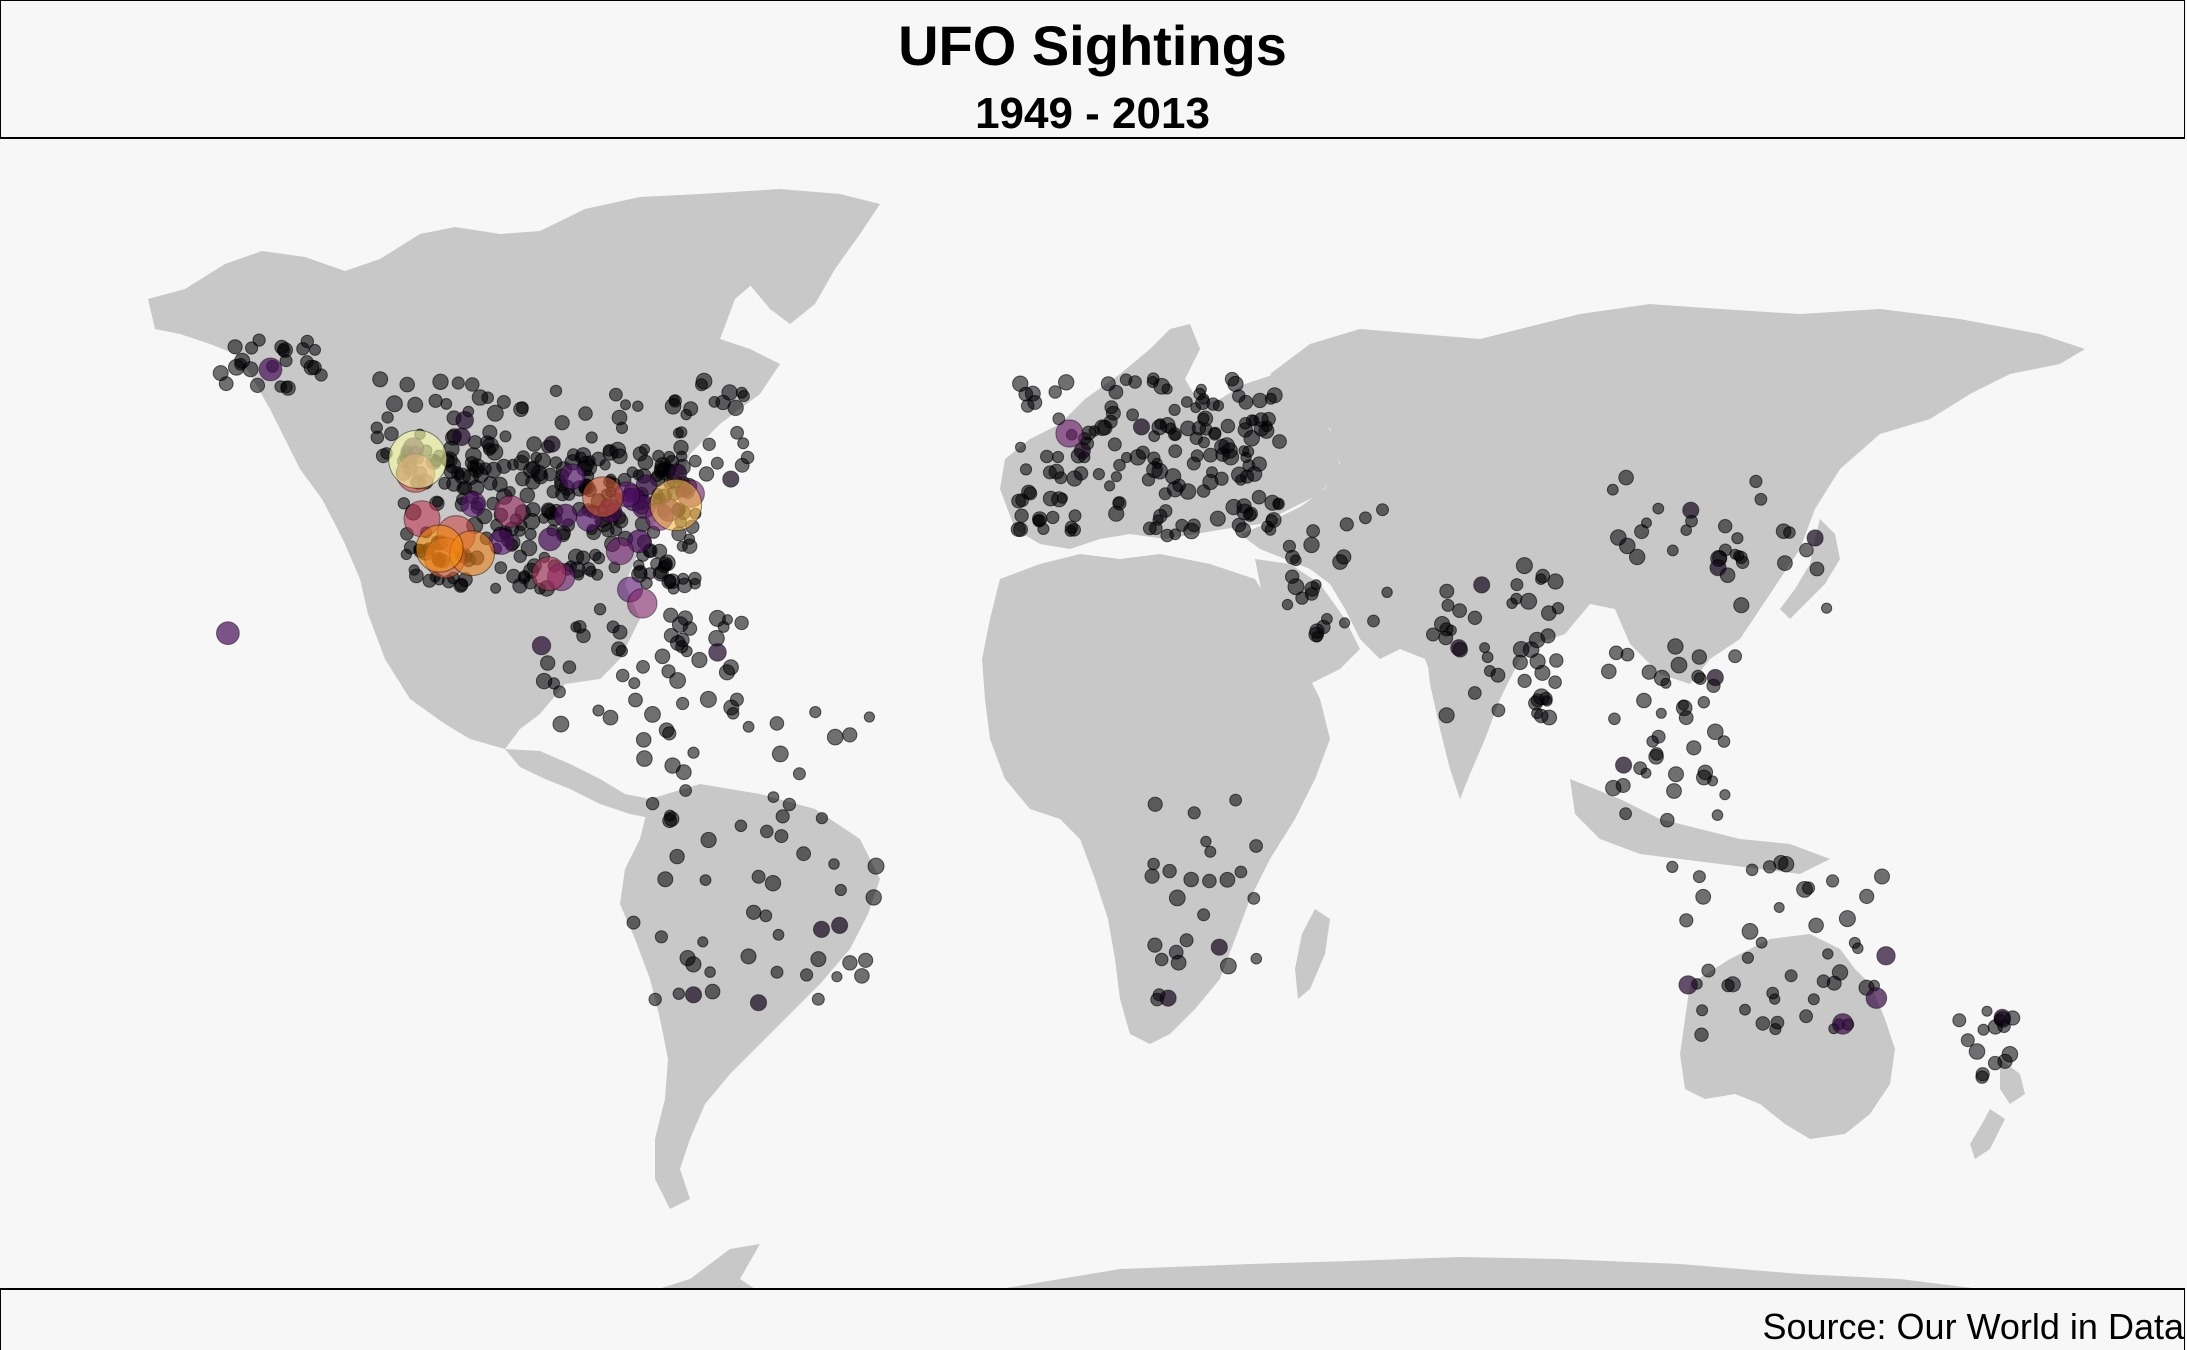  I want to click on header-panel: UFO Sightings 1949 - 2013, so click(1092, 69).